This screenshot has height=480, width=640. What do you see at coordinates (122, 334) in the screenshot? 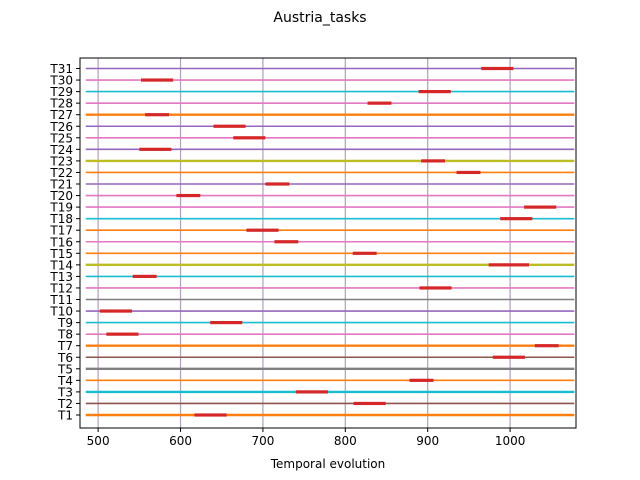
I see `task-bar-t8` at bounding box center [122, 334].